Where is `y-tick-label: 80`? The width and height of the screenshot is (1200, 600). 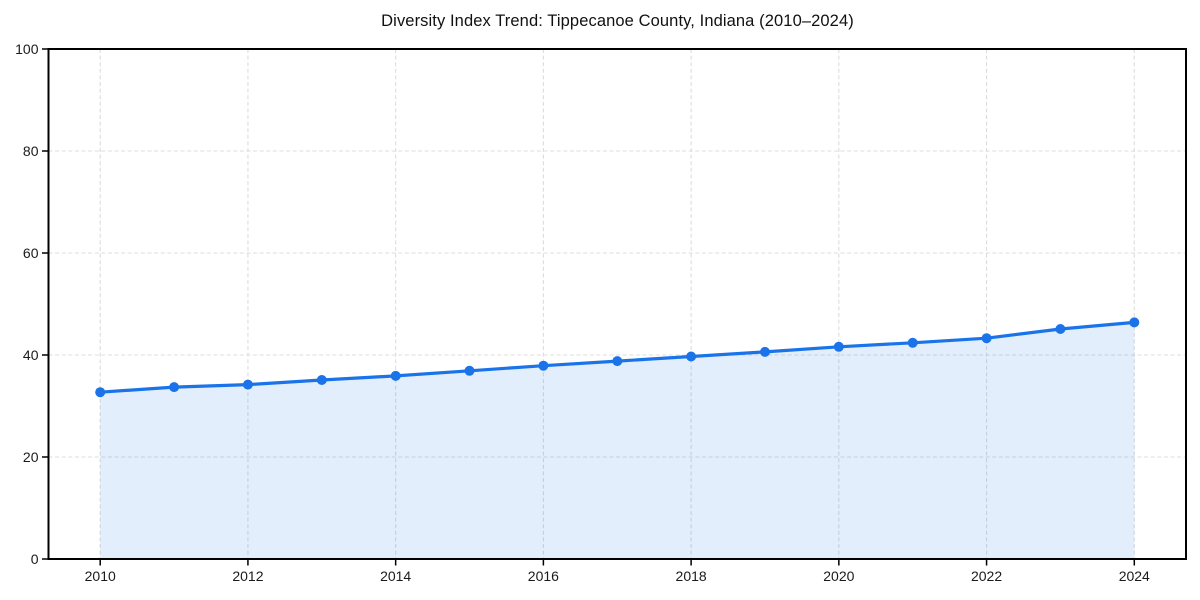
y-tick-label: 80 is located at coordinates (31, 151).